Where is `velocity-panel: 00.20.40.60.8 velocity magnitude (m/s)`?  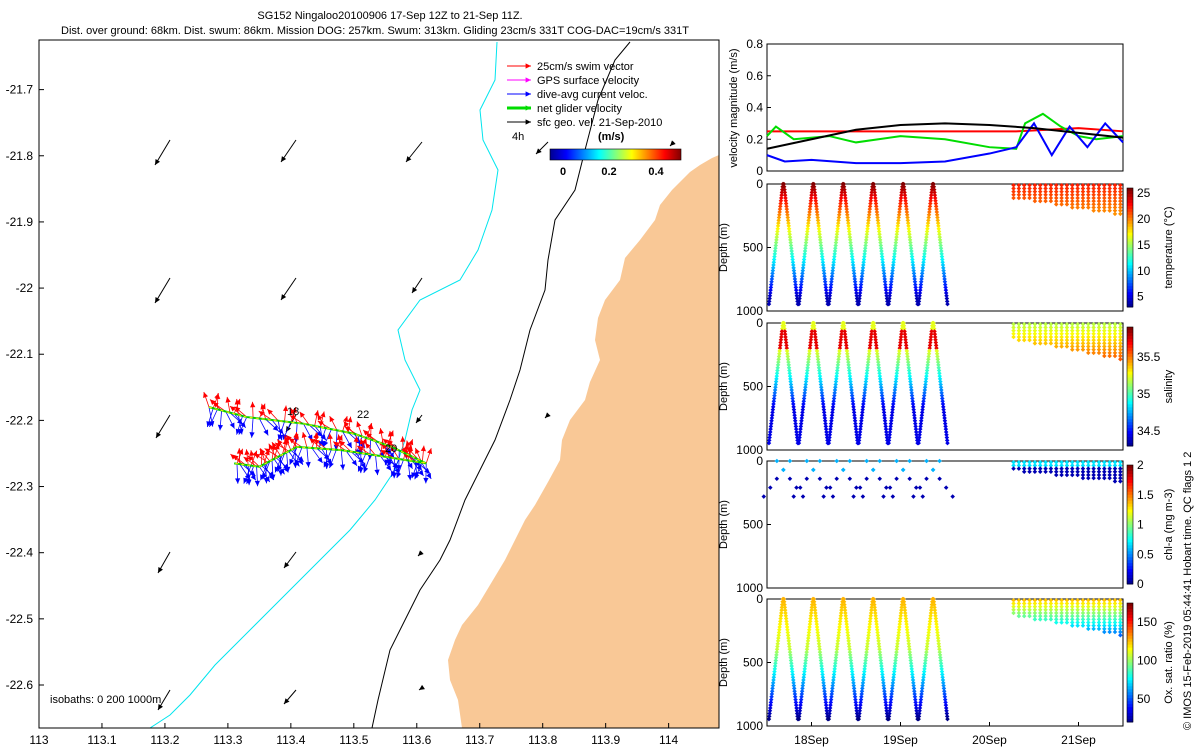
velocity-panel: 00.20.40.60.8 velocity magnitude (m/s) is located at coordinates (926, 107).